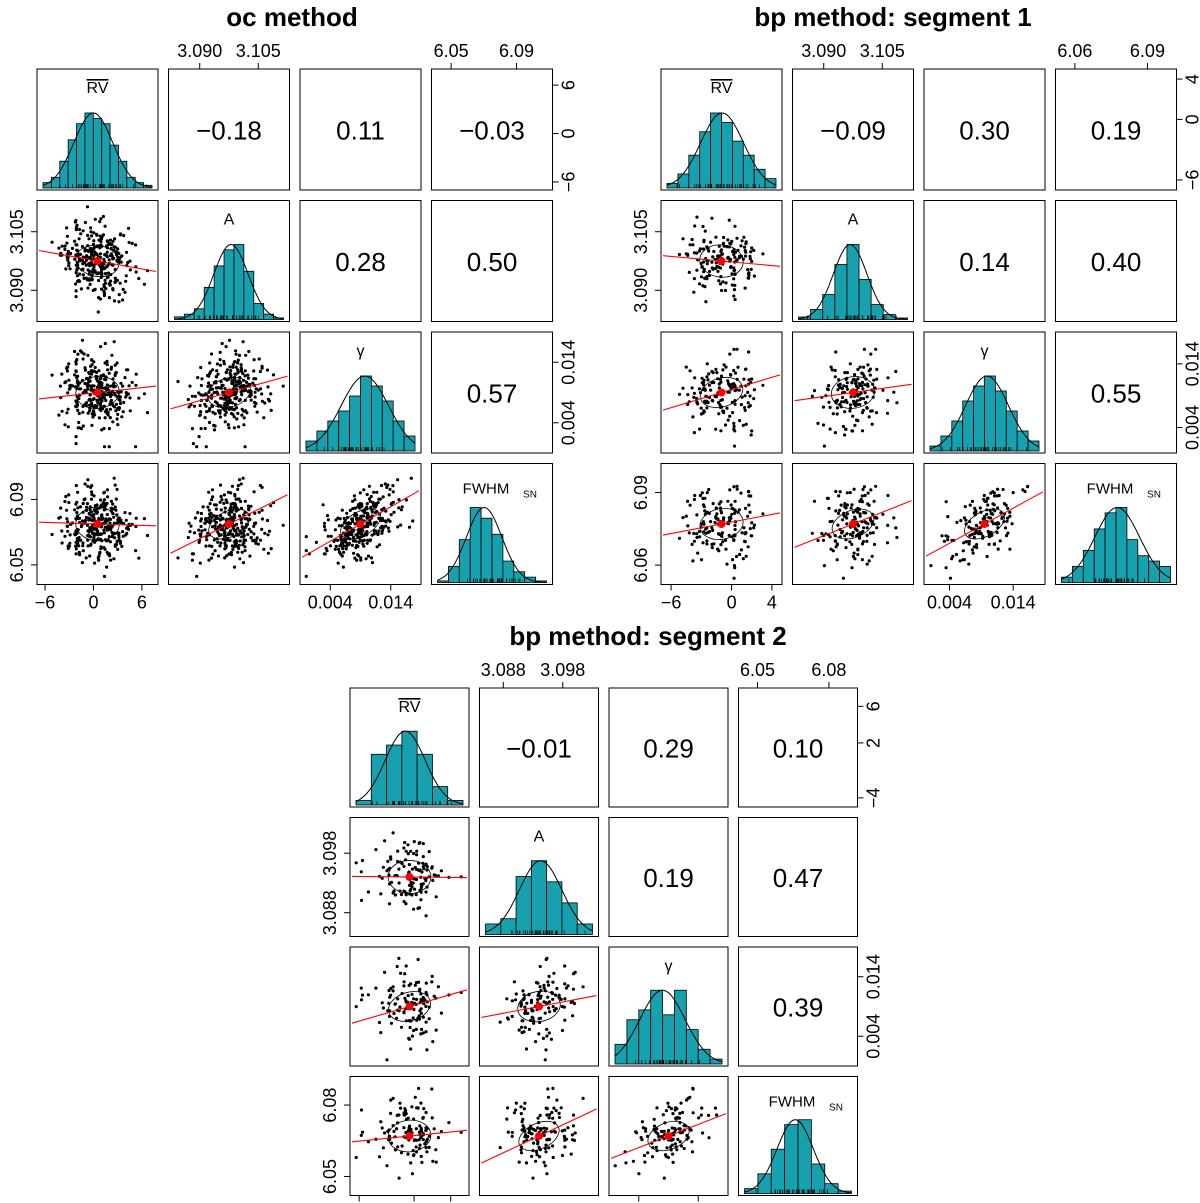 The height and width of the screenshot is (1203, 1200). I want to click on density-curve, so click(853, 282).